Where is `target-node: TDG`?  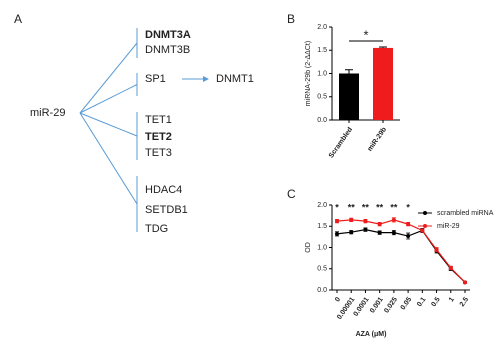 target-node: TDG is located at coordinates (156, 229).